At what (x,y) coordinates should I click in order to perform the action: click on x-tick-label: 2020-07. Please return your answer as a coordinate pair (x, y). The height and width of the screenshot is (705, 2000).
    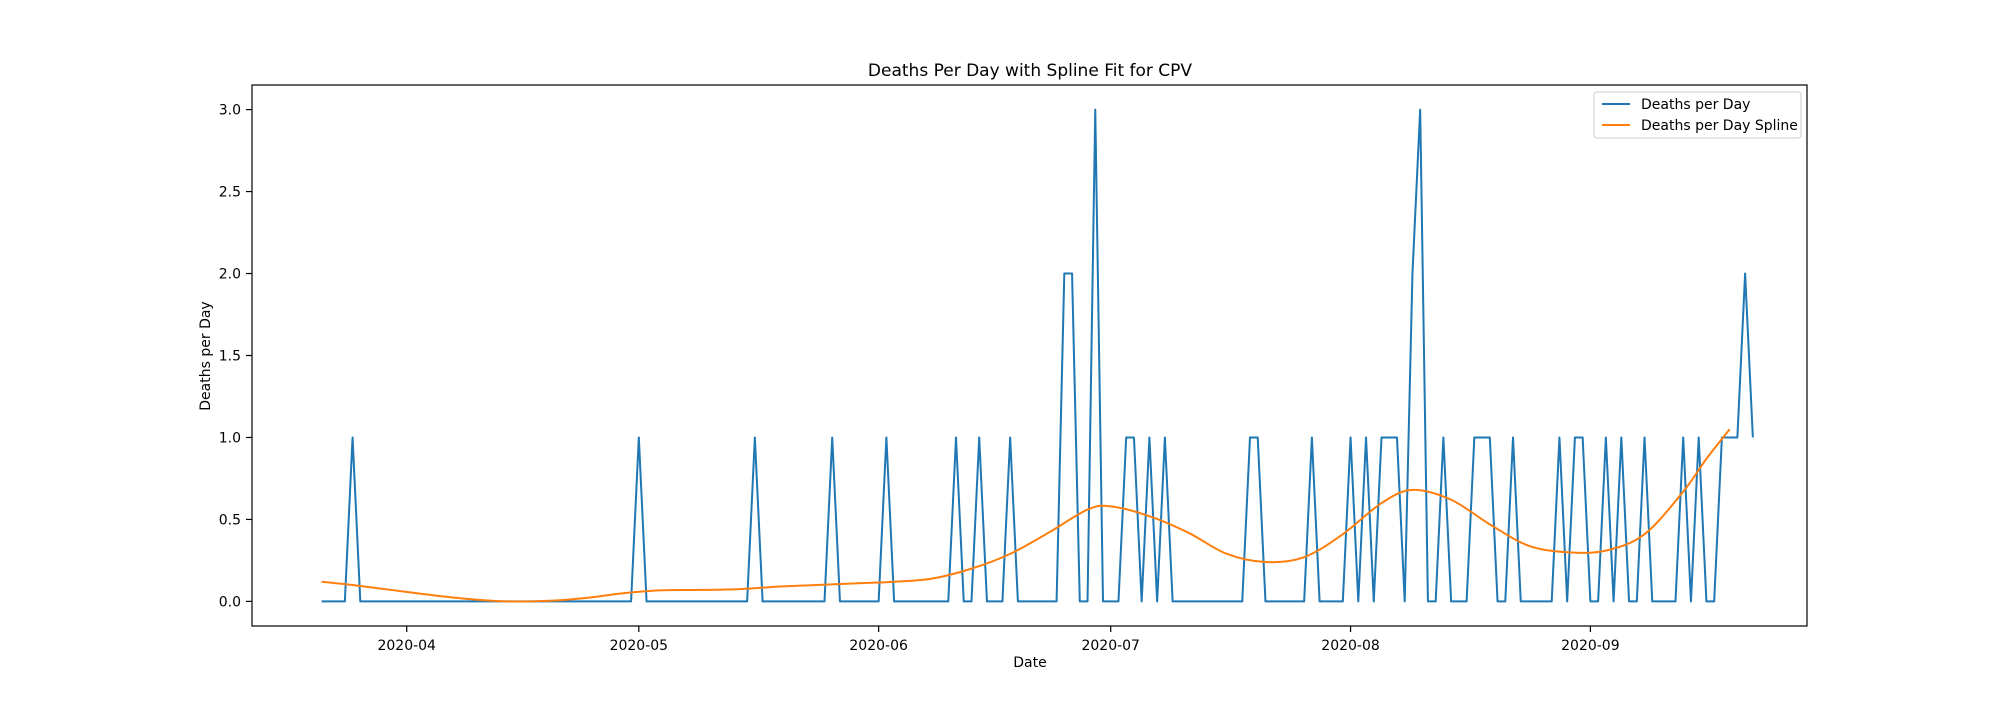
    Looking at the image, I should click on (1110, 646).